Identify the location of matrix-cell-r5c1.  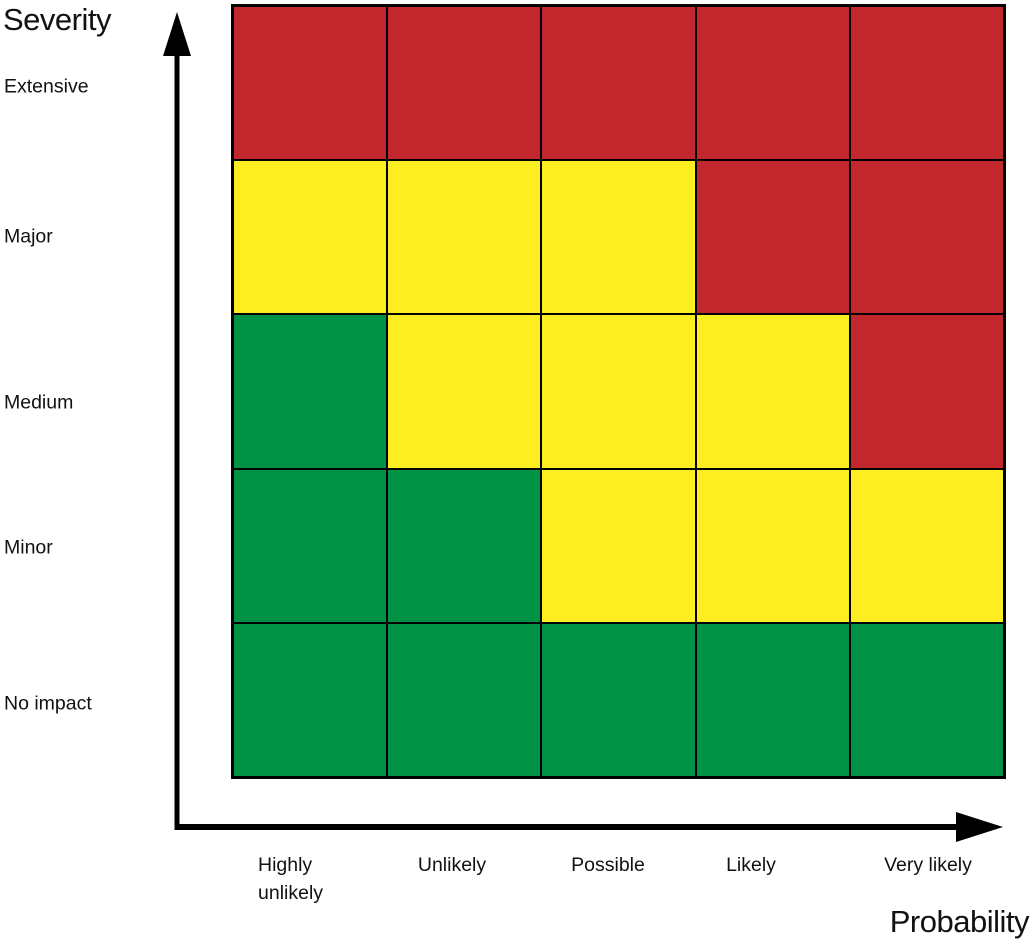
(310, 699).